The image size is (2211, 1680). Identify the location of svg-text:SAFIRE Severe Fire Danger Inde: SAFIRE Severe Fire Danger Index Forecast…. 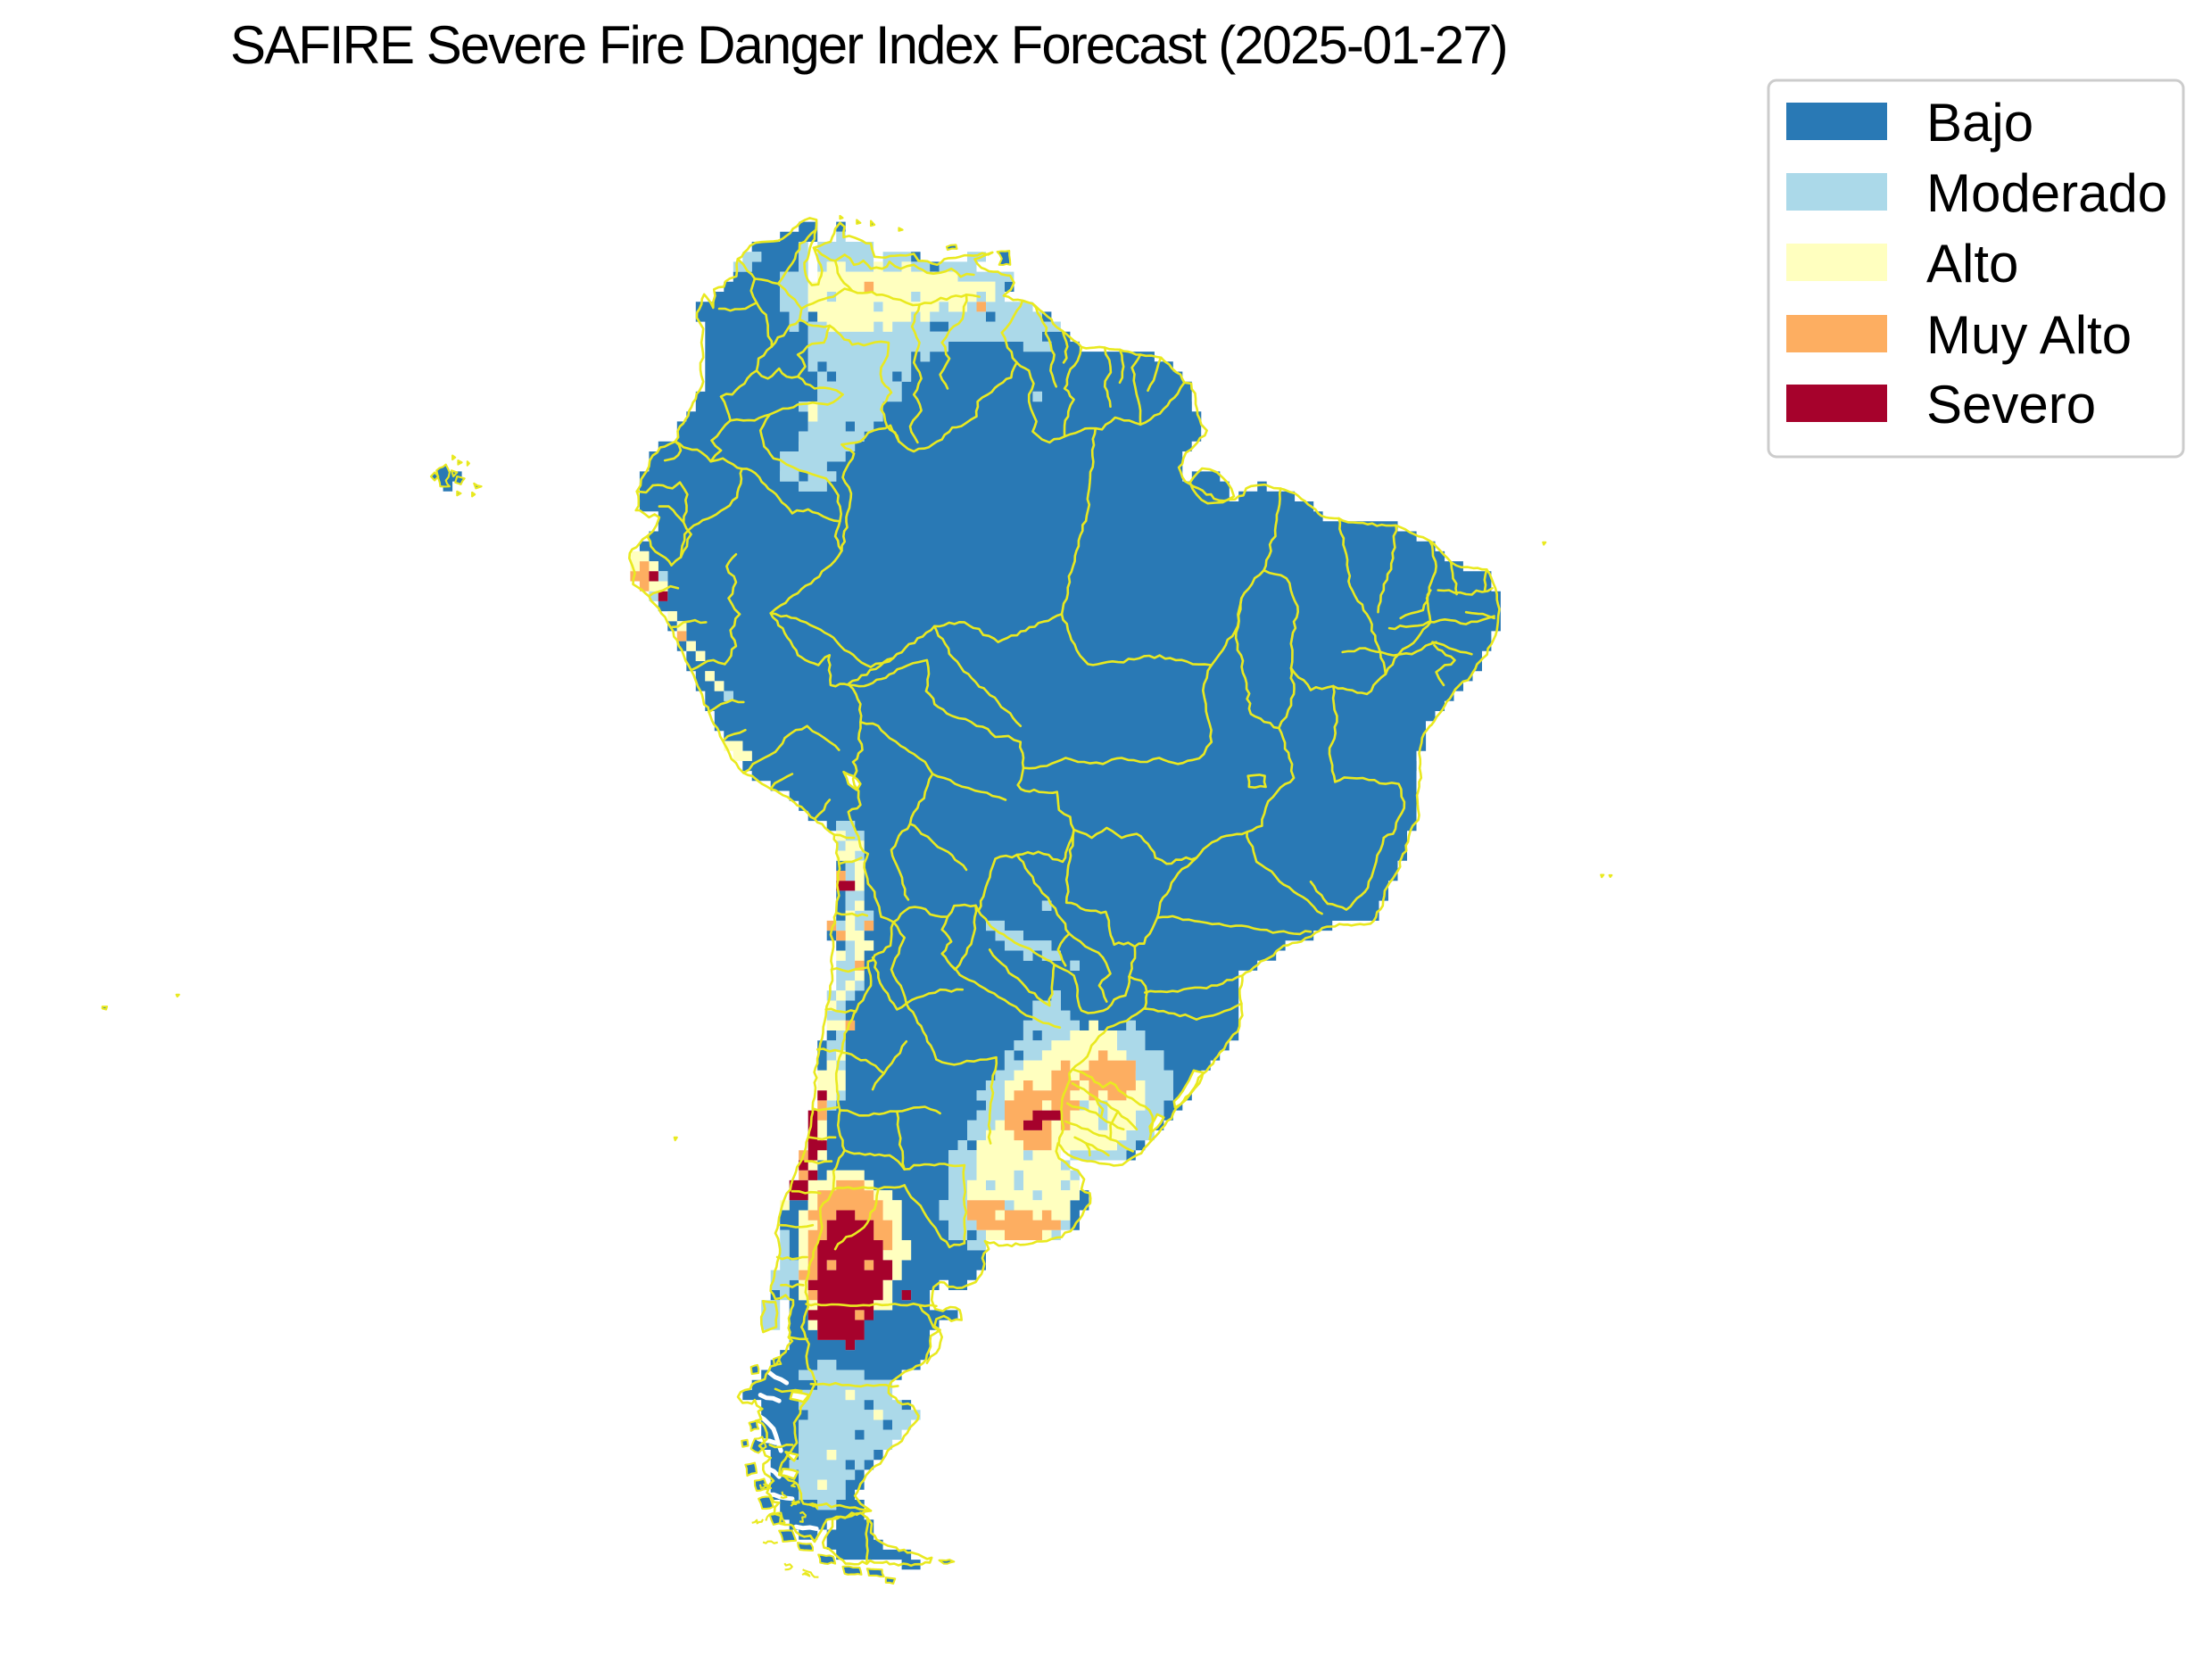
(868, 45).